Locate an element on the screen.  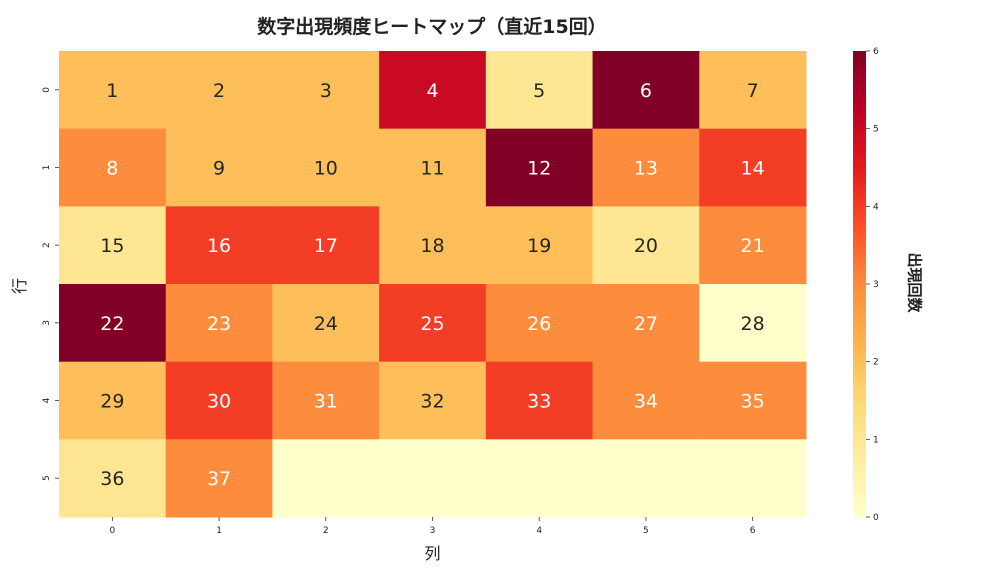
cell-annotation: 6 is located at coordinates (646, 91).